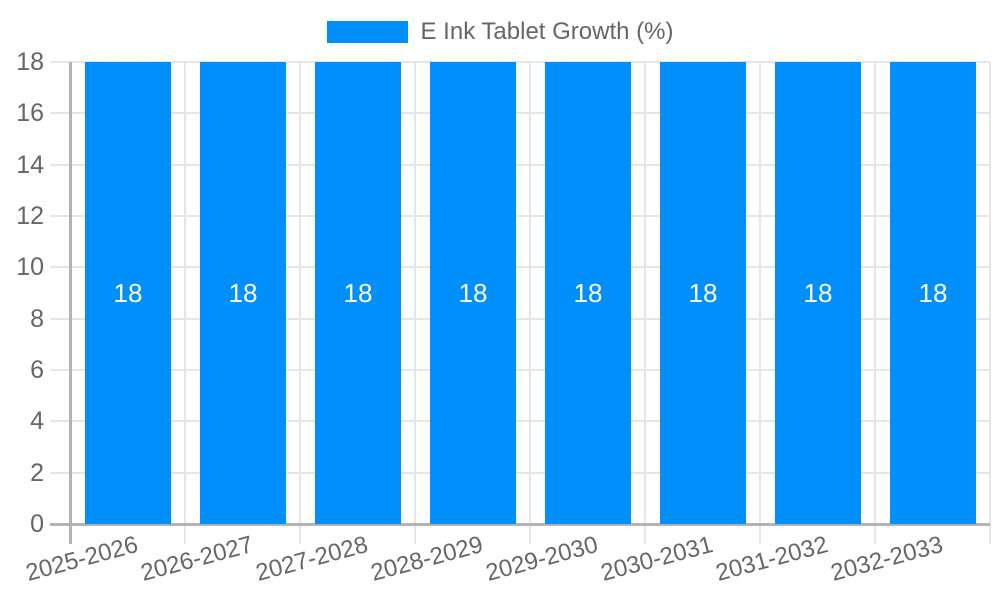  I want to click on x-axis-line, so click(520, 524).